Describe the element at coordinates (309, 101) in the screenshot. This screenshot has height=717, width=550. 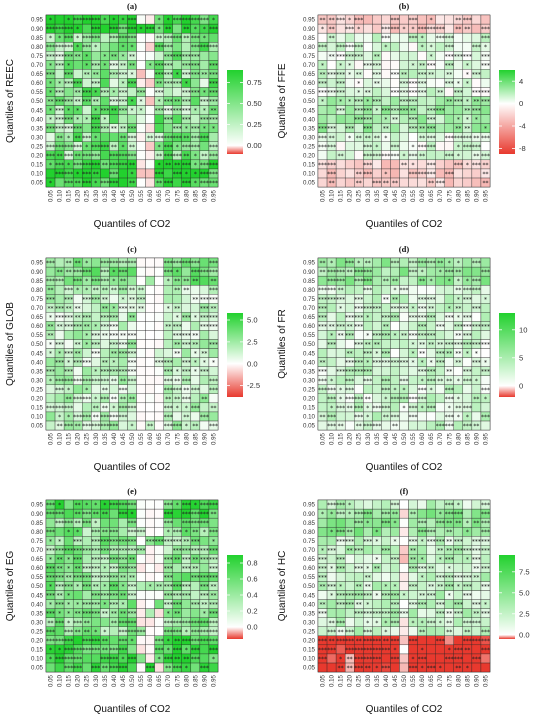
I see `y-tick-label: 0.50` at that location.